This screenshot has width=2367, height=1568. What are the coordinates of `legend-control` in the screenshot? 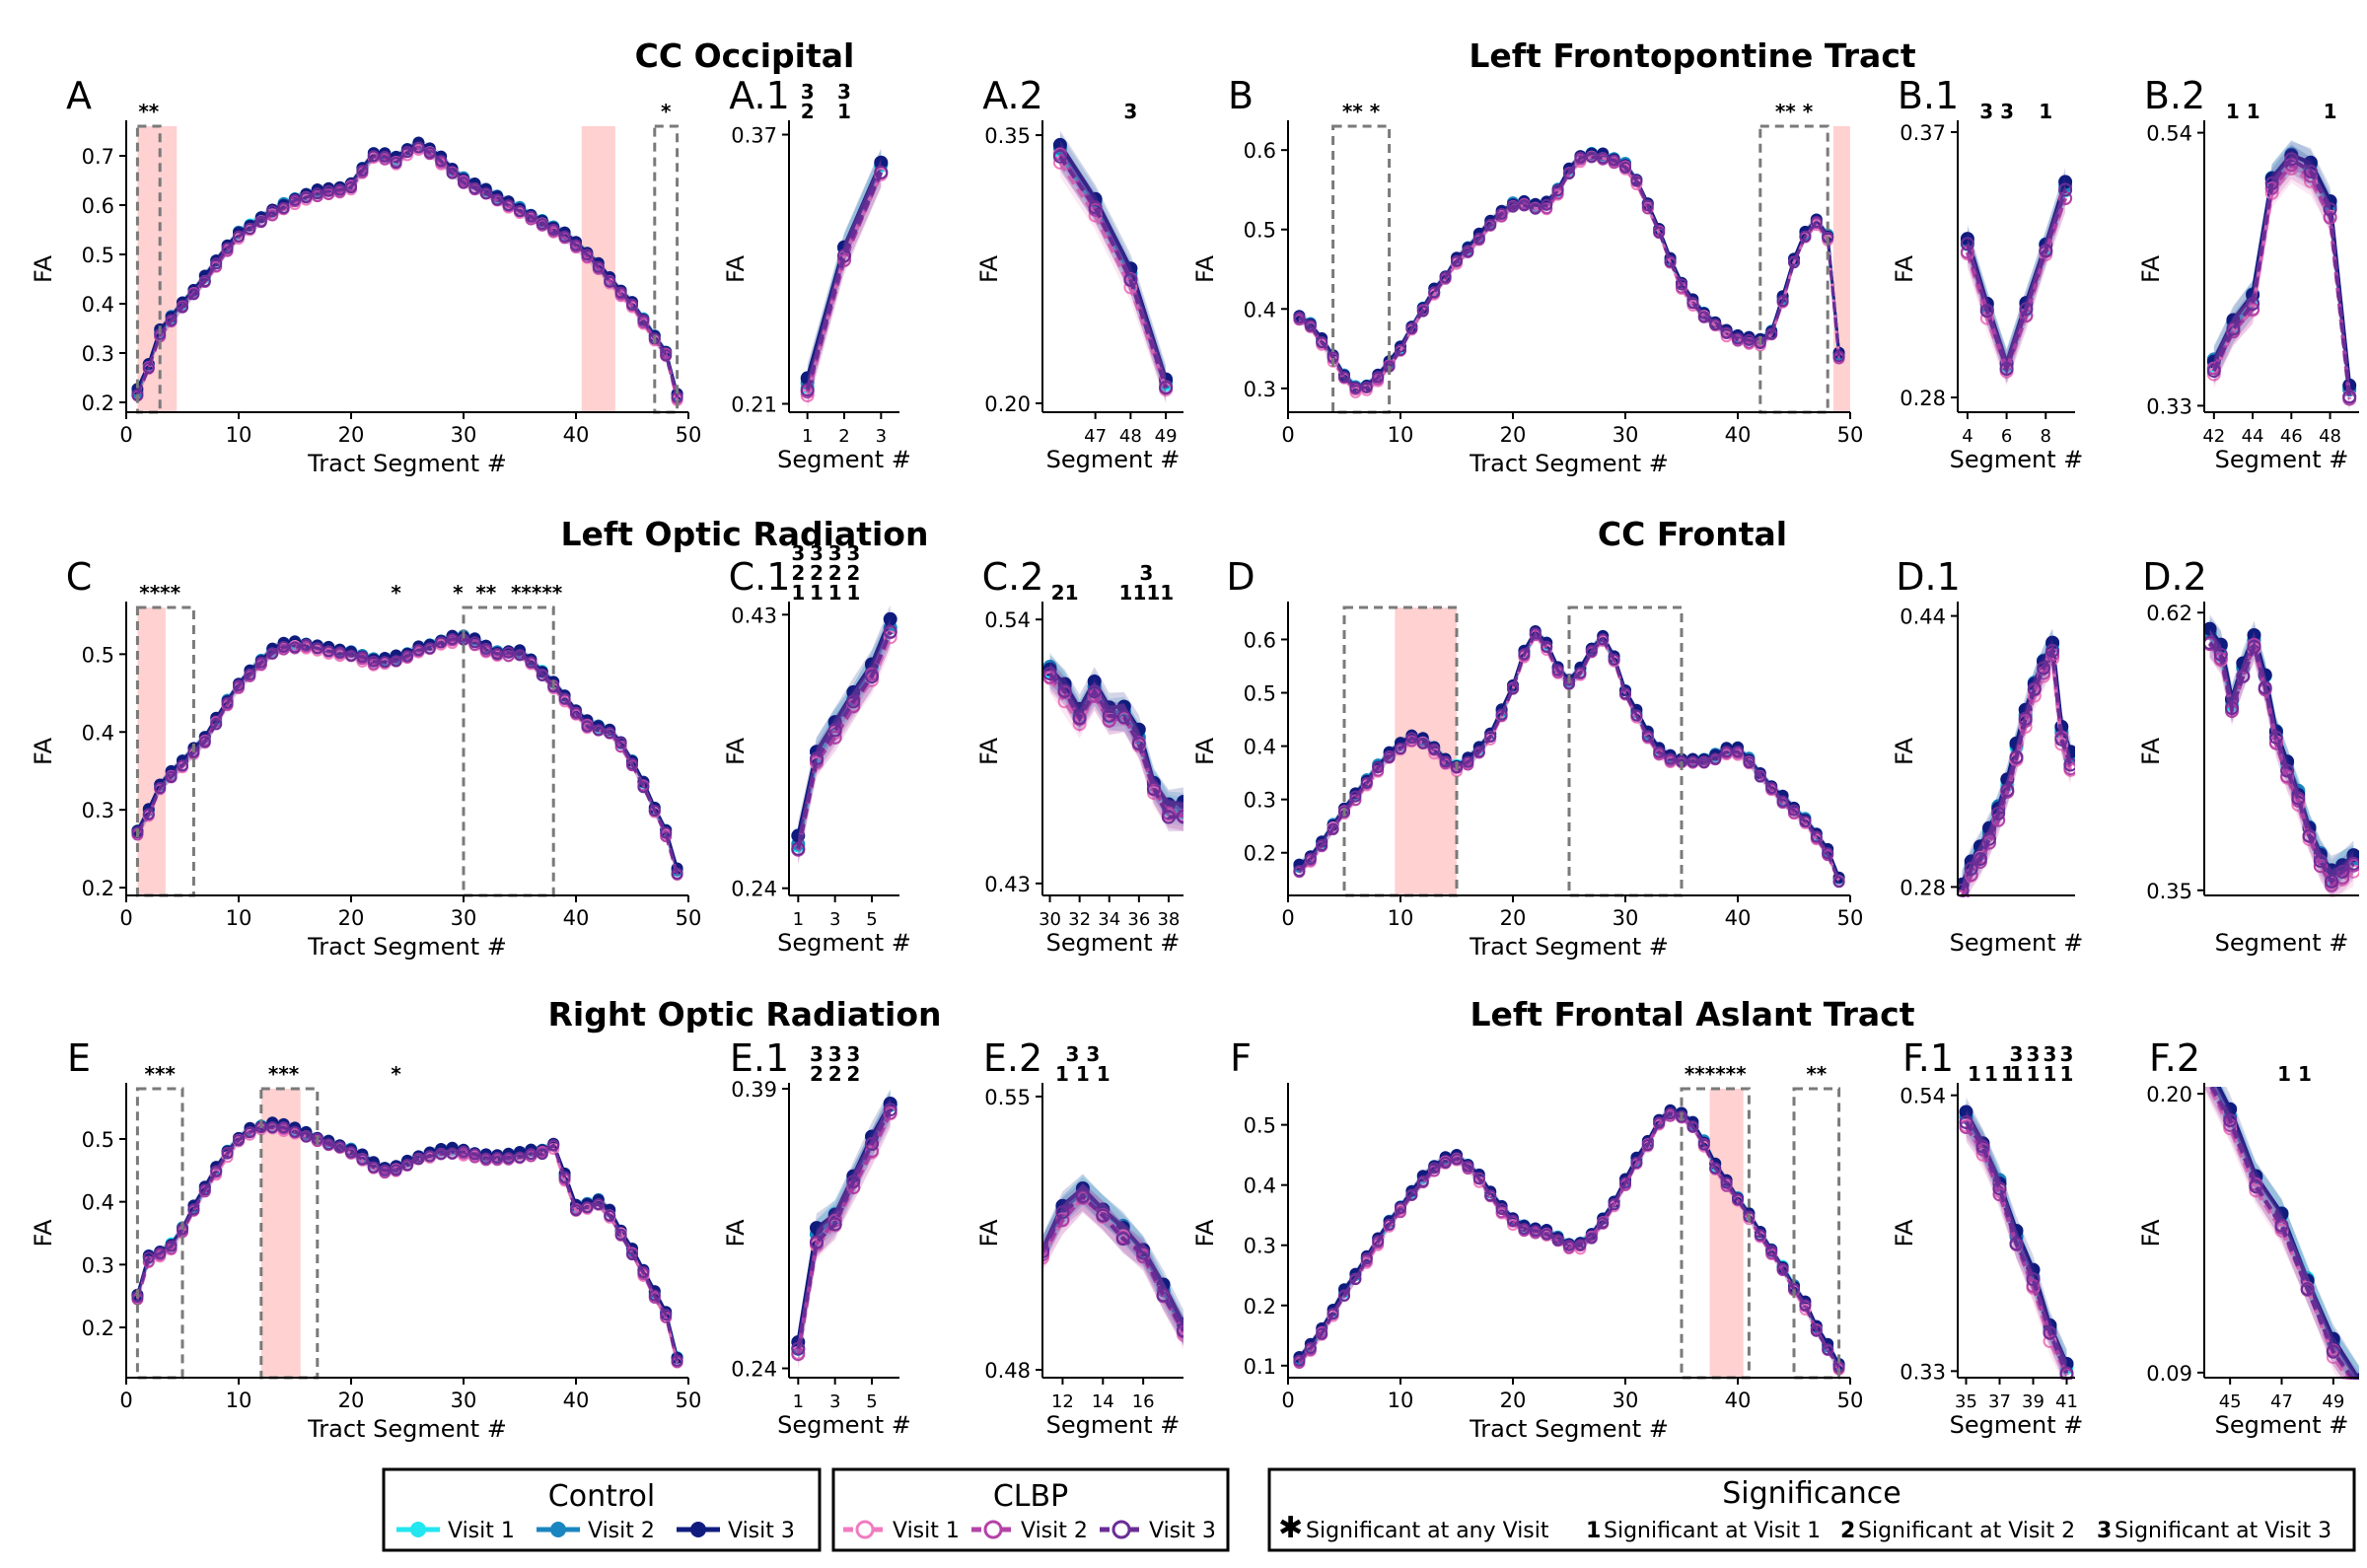 It's located at (602, 1509).